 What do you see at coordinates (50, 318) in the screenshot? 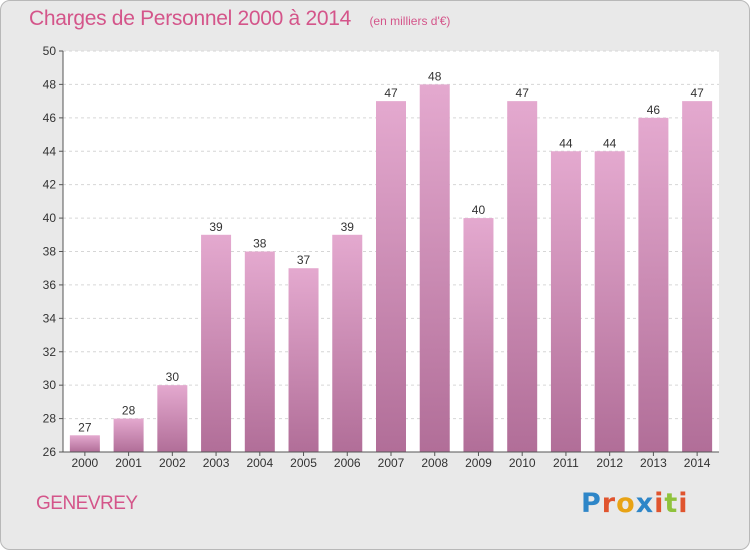
I see `y-tick-label: 34` at bounding box center [50, 318].